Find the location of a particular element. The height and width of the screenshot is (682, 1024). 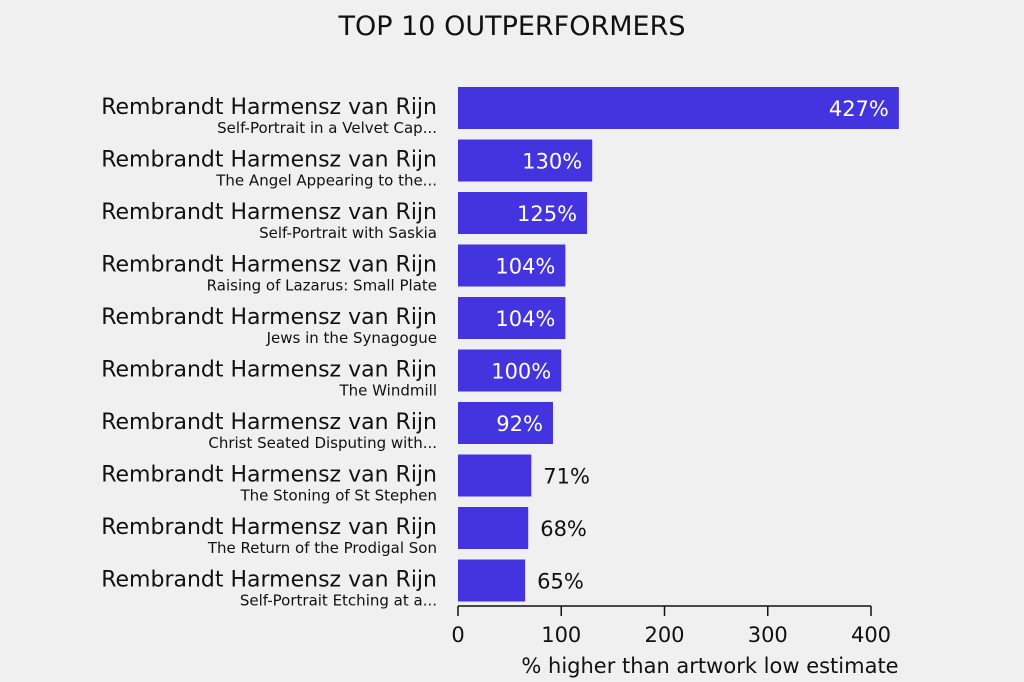

bar-value-label: 427% is located at coordinates (859, 109).